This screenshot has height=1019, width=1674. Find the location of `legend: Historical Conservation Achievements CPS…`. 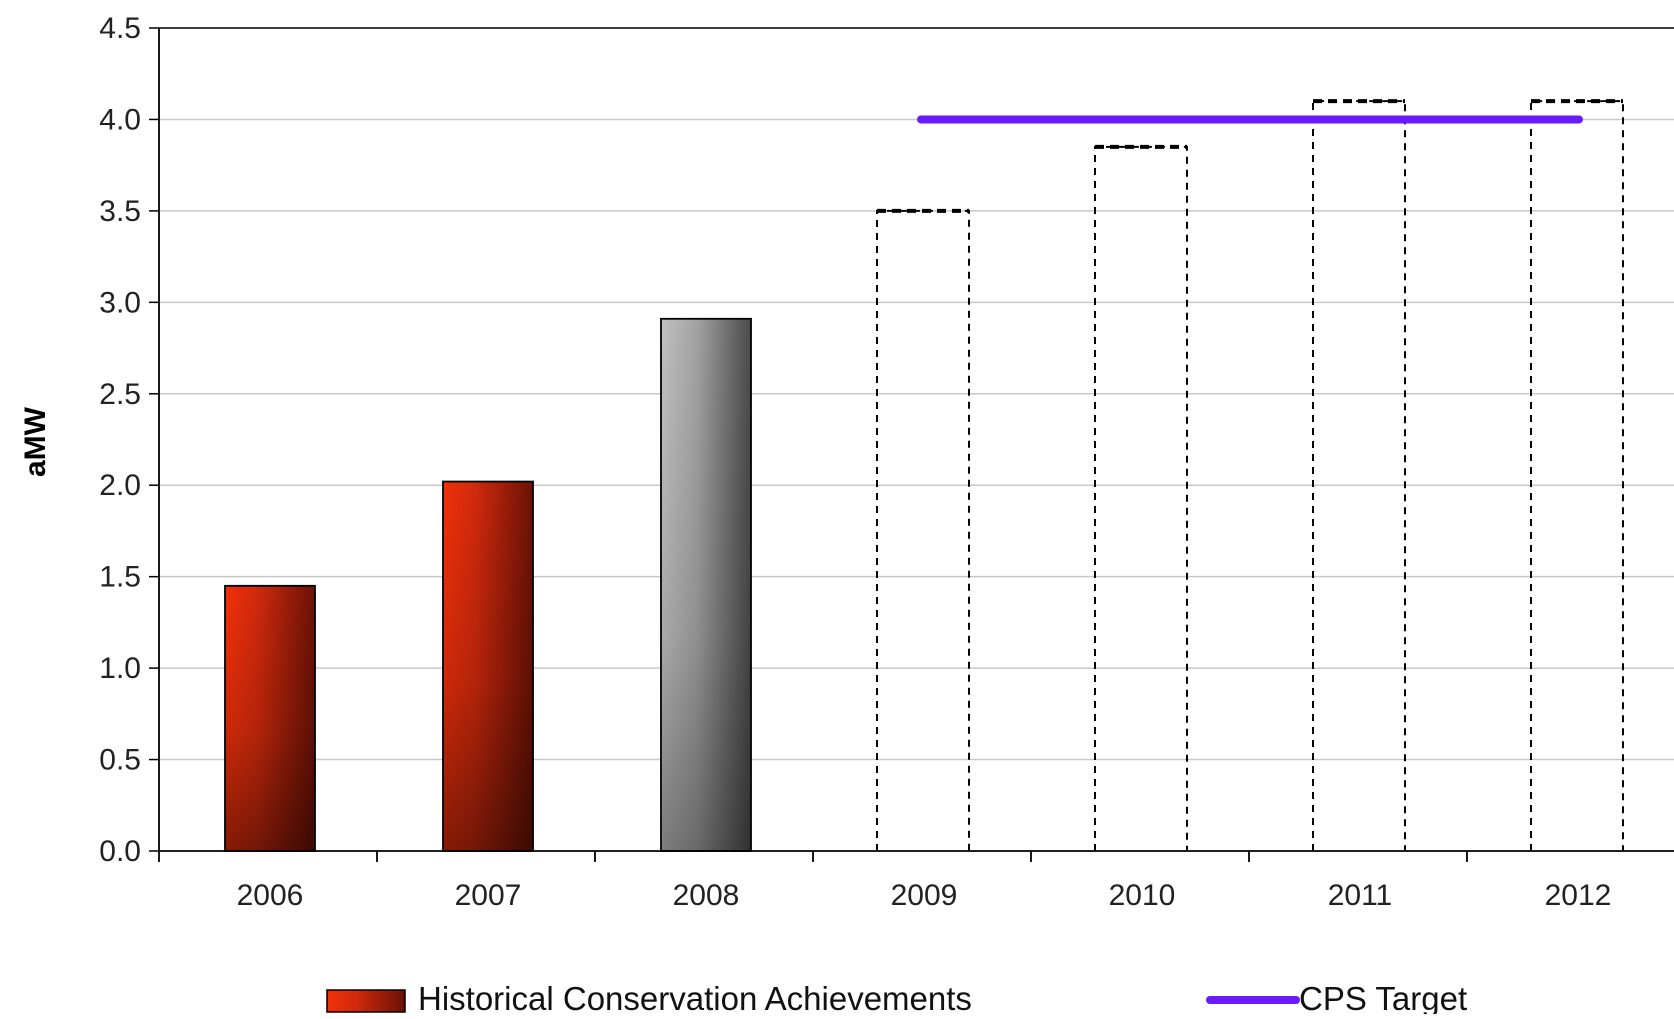

legend: Historical Conservation Achievements CPS… is located at coordinates (896, 998).